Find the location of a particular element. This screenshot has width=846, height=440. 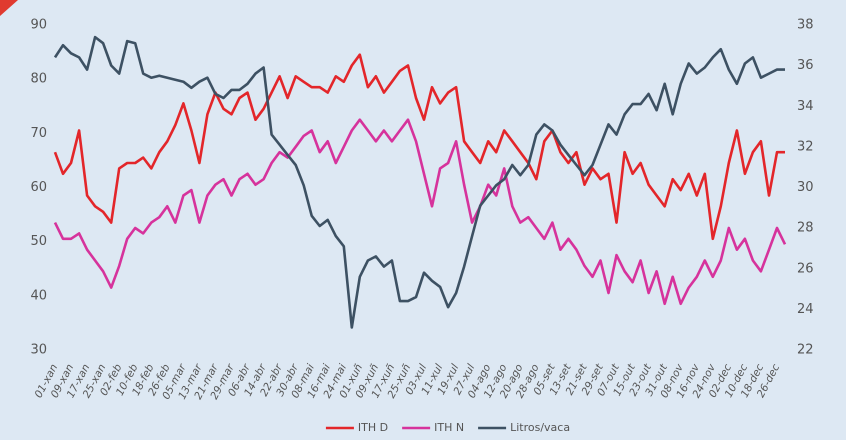

y-tick-label: 60 is located at coordinates (38, 187).